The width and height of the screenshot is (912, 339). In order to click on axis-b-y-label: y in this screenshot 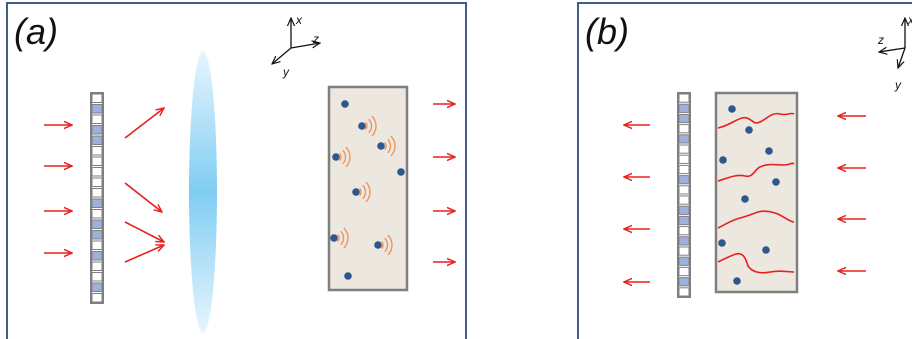, I will do `click(898, 85)`.